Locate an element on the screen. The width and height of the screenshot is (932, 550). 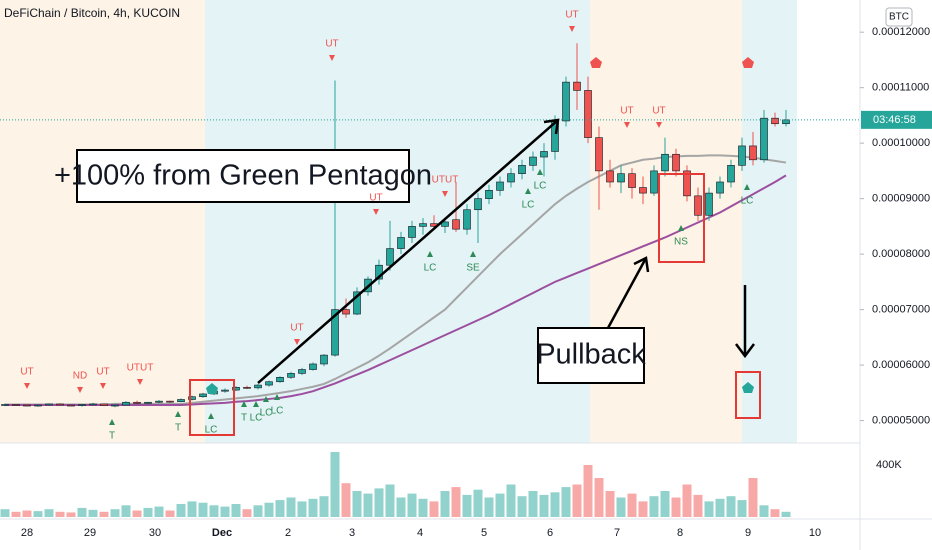
y-tick-label: 0.00005000 is located at coordinates (901, 420).